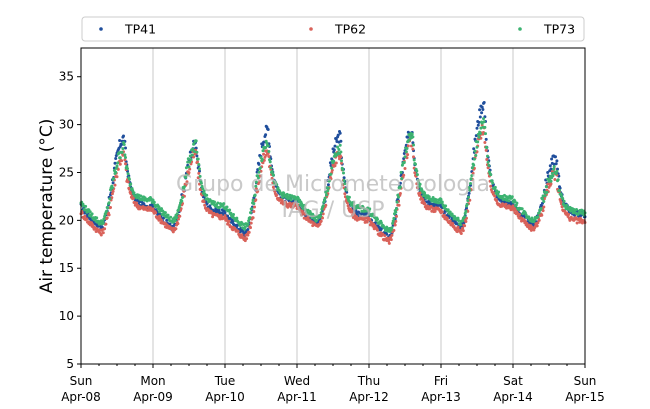 The height and width of the screenshot is (409, 650). Describe the element at coordinates (47, 206) in the screenshot. I see `y-axis-title: Air temperature (°C)` at that location.